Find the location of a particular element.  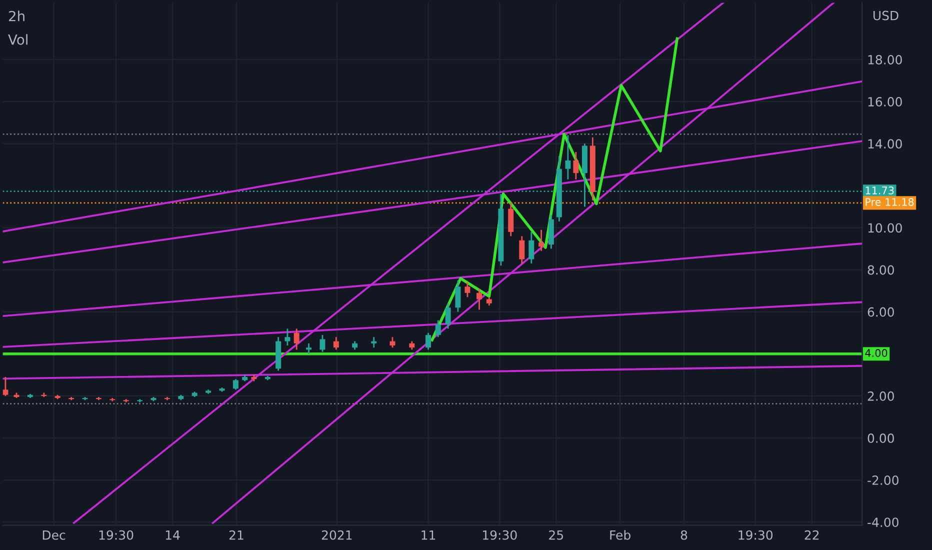

annotation: Vol is located at coordinates (18, 39).